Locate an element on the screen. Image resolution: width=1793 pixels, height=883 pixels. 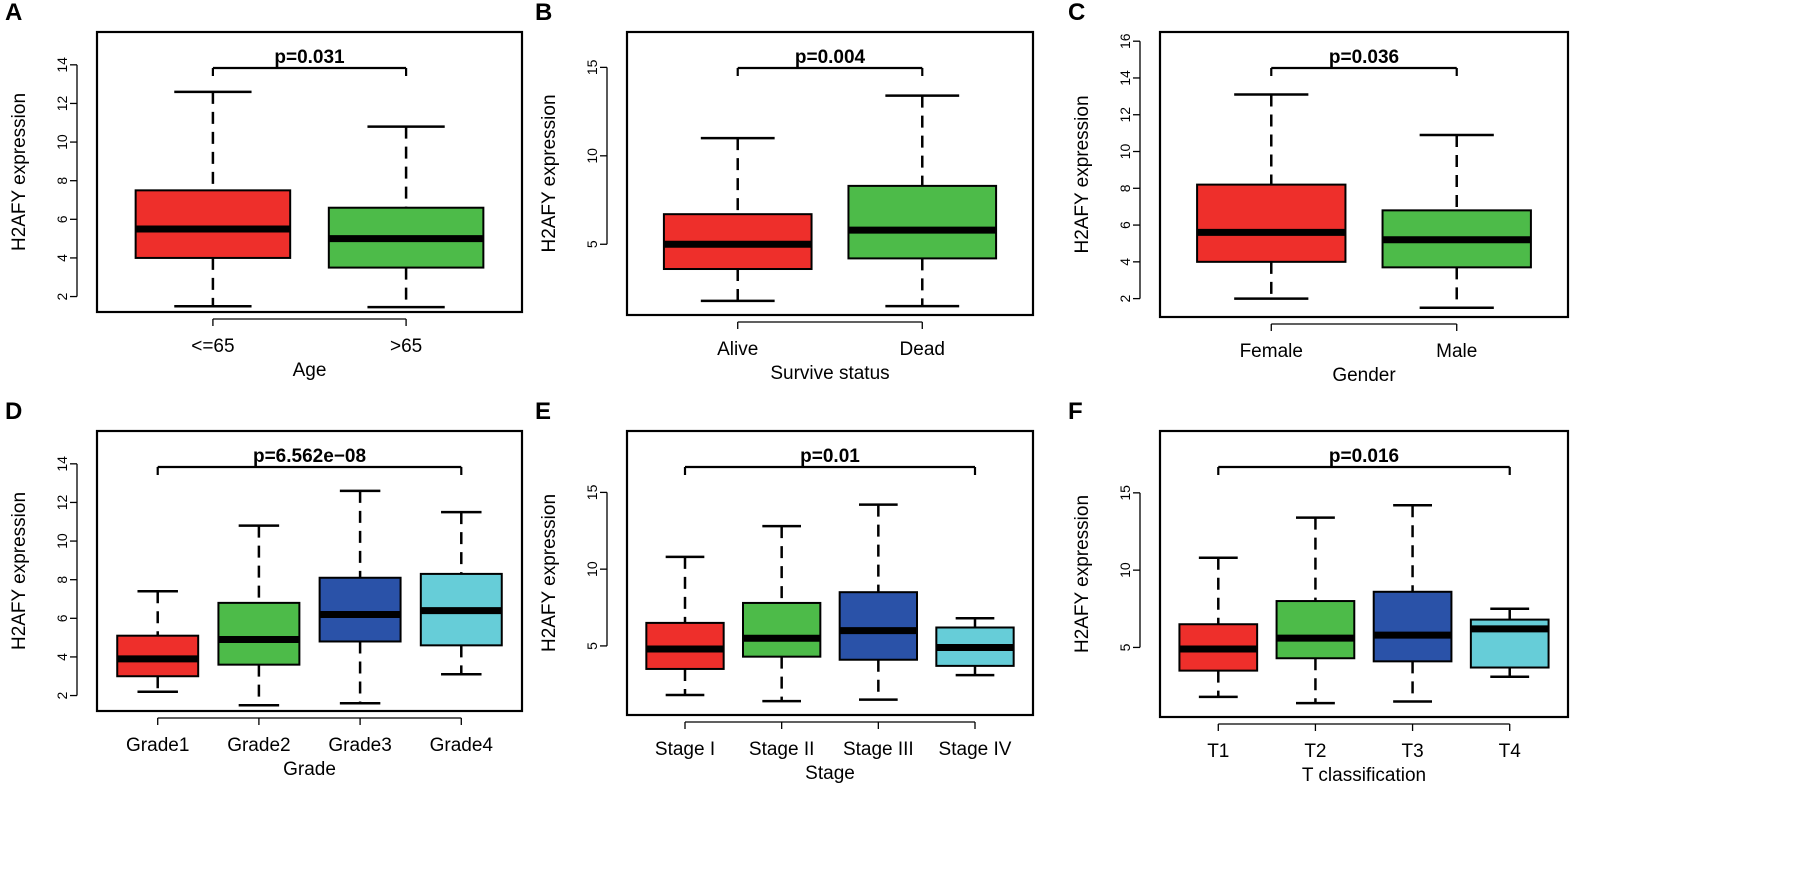
x-tick-label: >65 is located at coordinates (406, 346).